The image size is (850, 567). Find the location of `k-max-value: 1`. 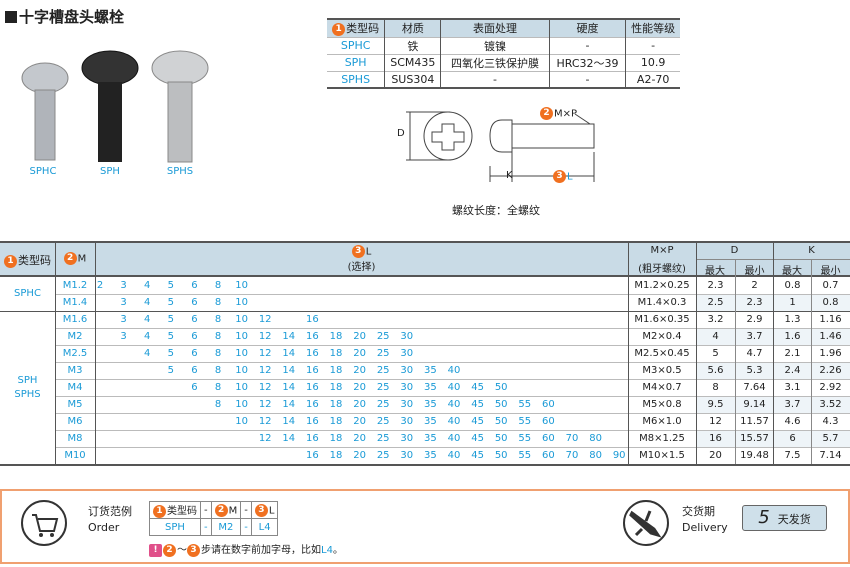

k-max-value: 1 is located at coordinates (792, 302).